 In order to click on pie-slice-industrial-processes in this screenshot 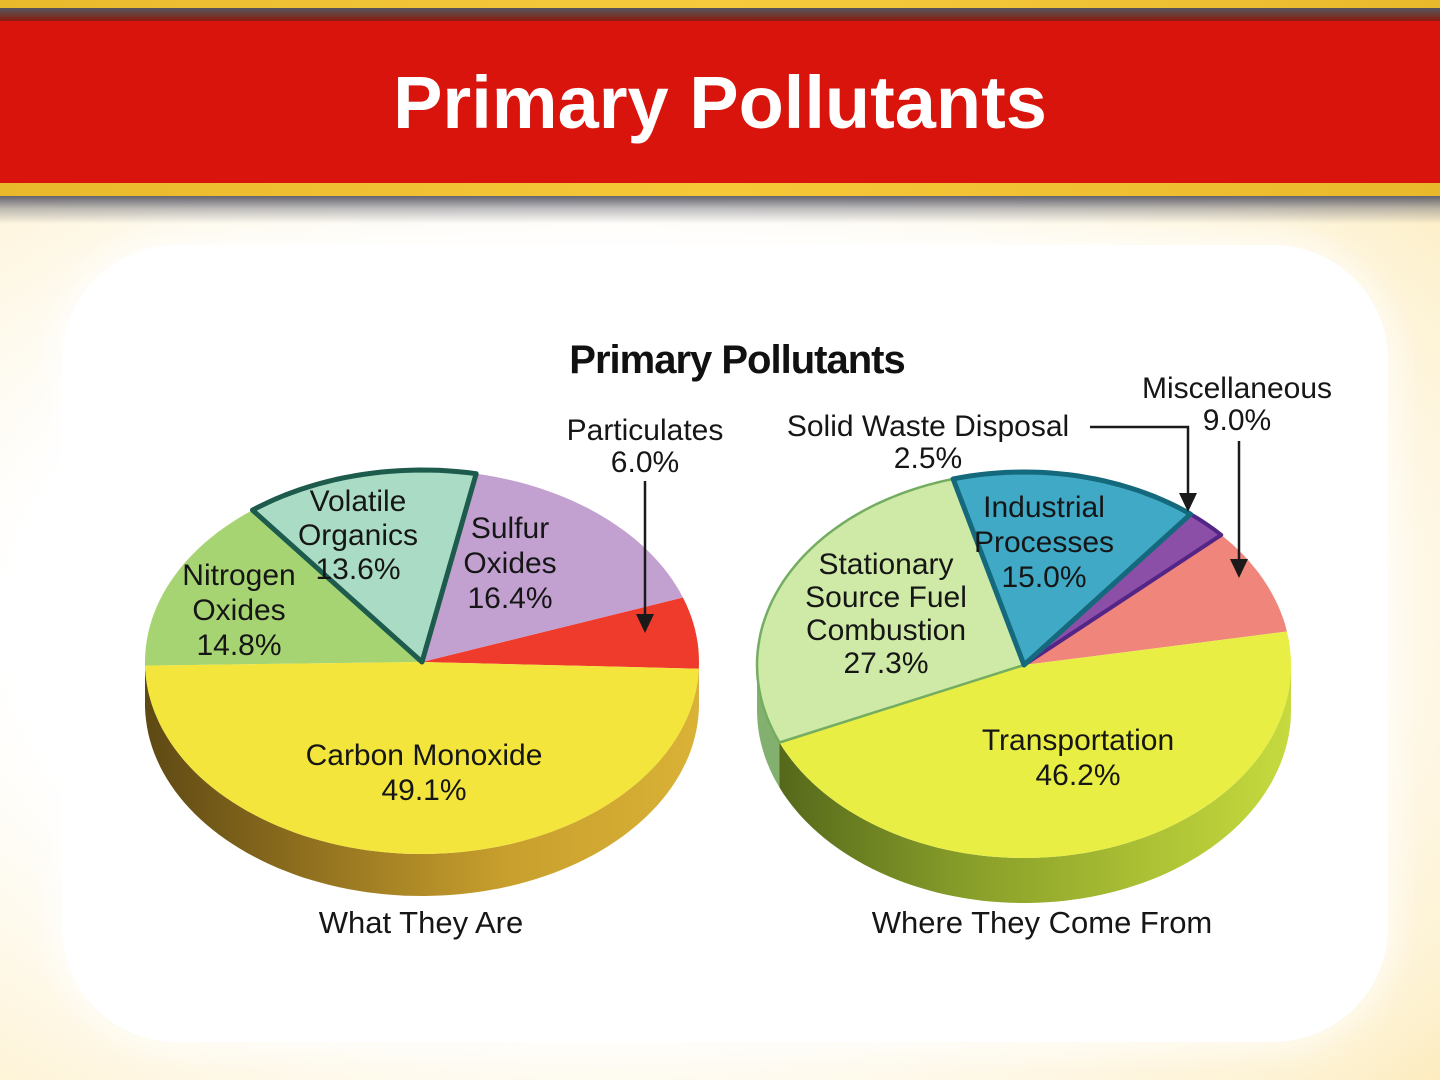, I will do `click(1072, 568)`.